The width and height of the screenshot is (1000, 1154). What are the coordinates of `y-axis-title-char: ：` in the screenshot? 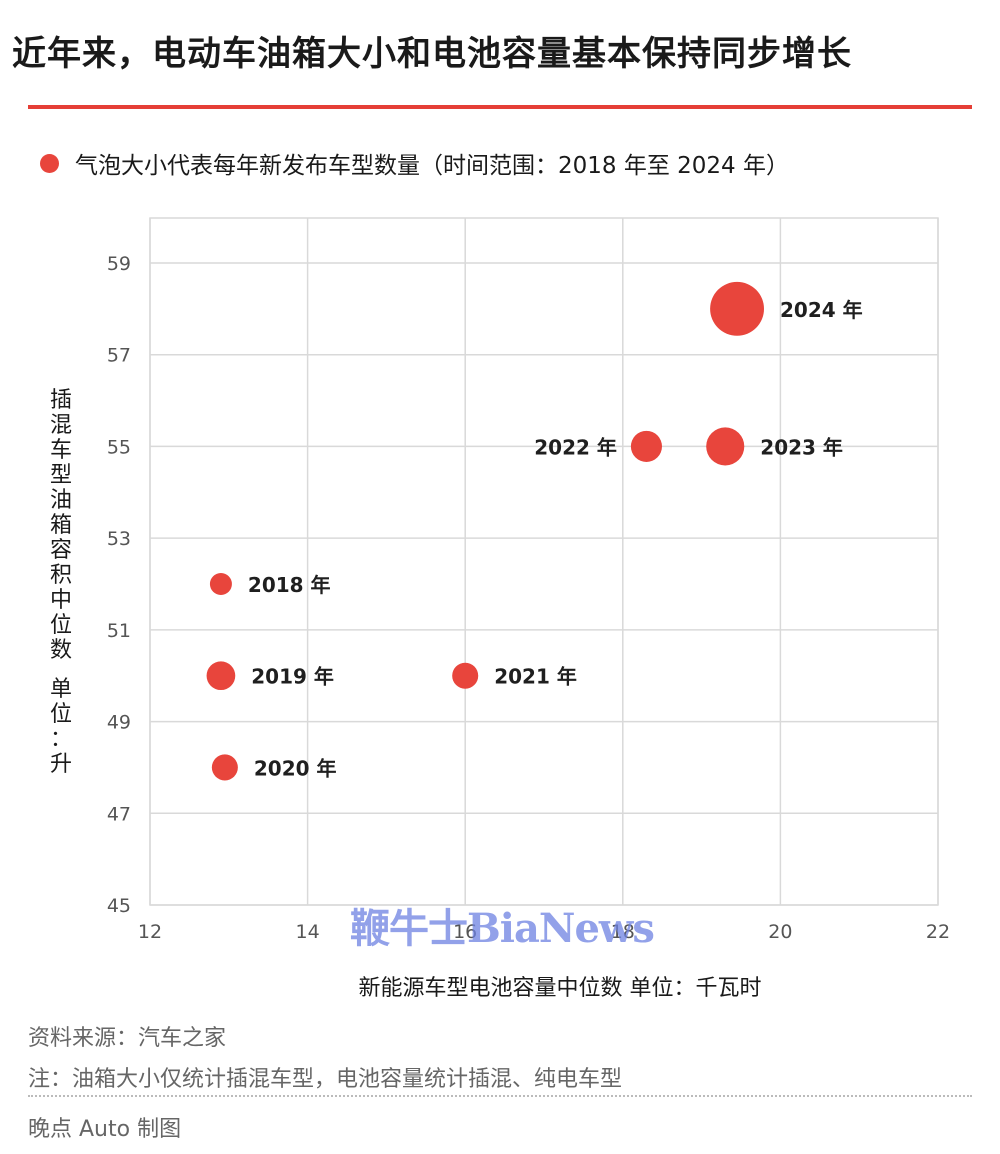 It's located at (60, 739).